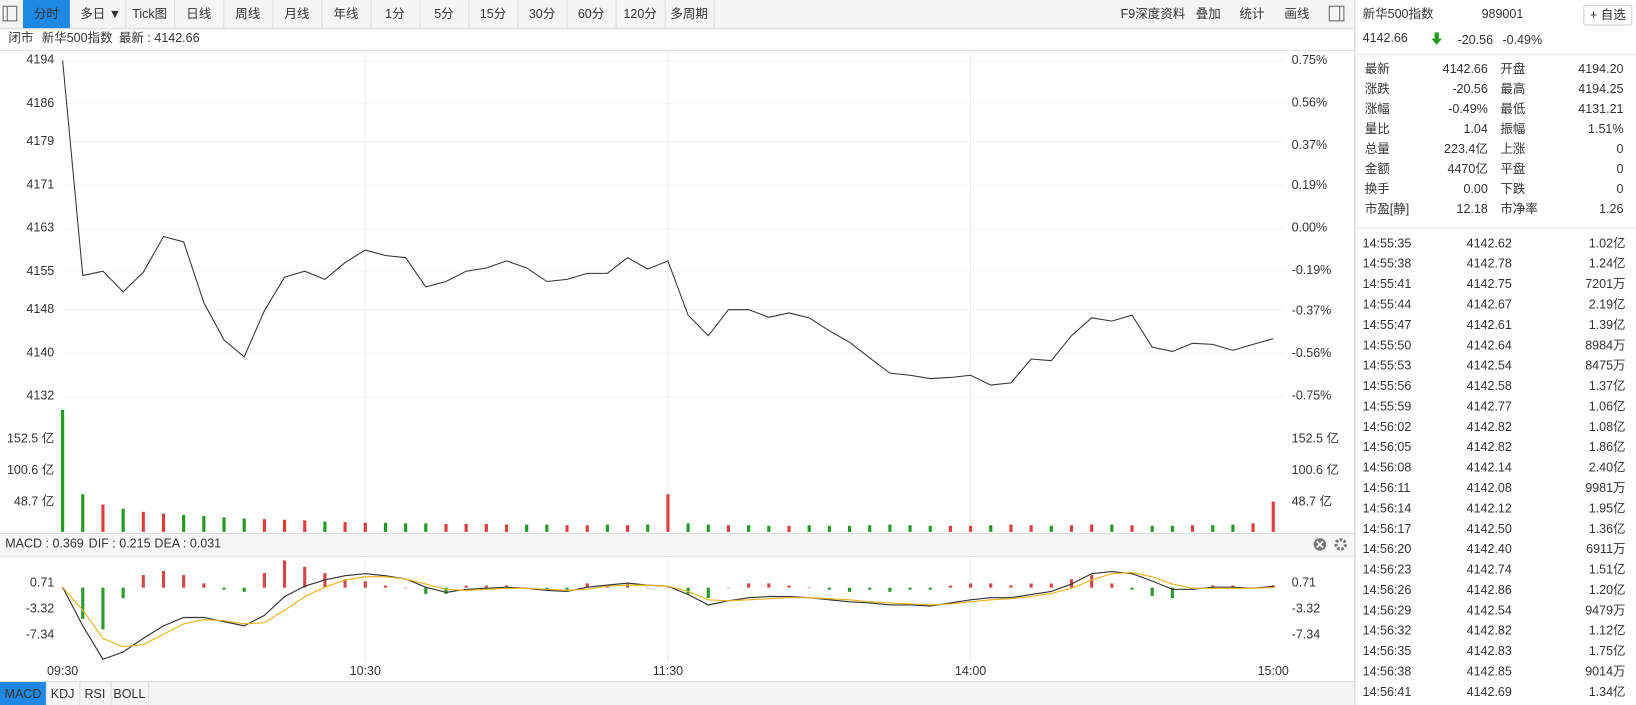 This screenshot has width=1636, height=705. I want to click on tool: 画线, so click(1297, 14).